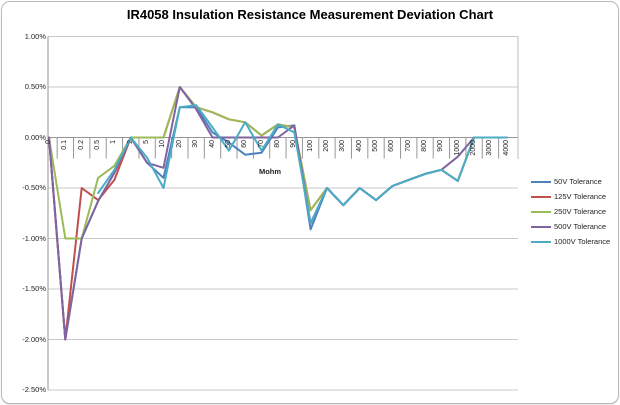 This screenshot has width=620, height=405. What do you see at coordinates (578, 181) in the screenshot?
I see `legend-label: 50V Tolerance` at bounding box center [578, 181].